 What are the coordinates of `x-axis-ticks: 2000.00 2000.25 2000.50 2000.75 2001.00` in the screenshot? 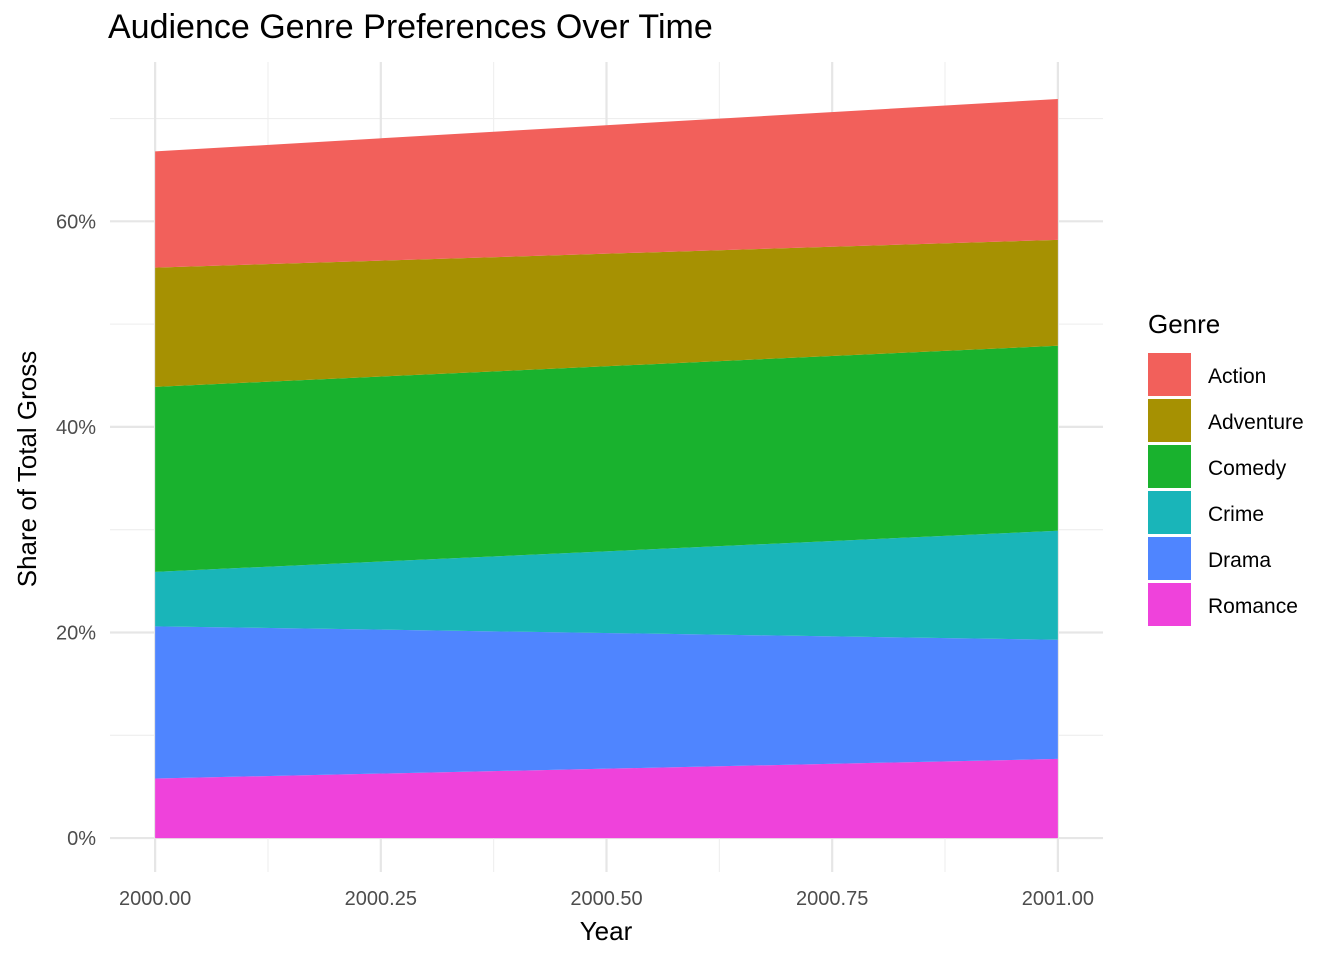 It's located at (606, 899).